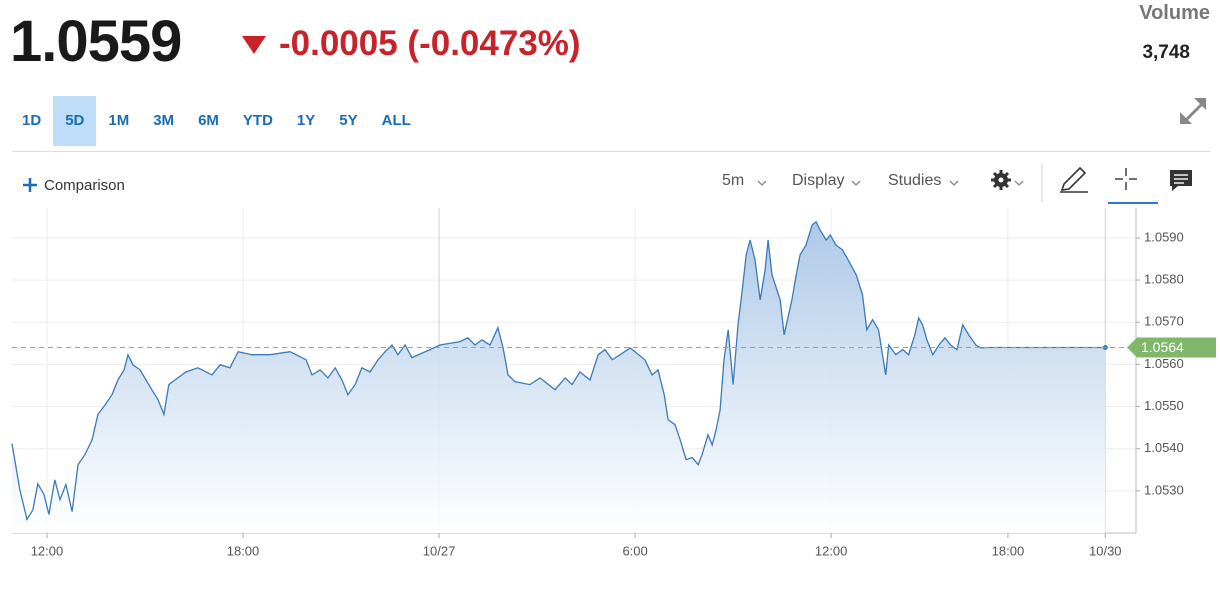 This screenshot has height=612, width=1220. I want to click on pencil-icon, so click(1074, 179).